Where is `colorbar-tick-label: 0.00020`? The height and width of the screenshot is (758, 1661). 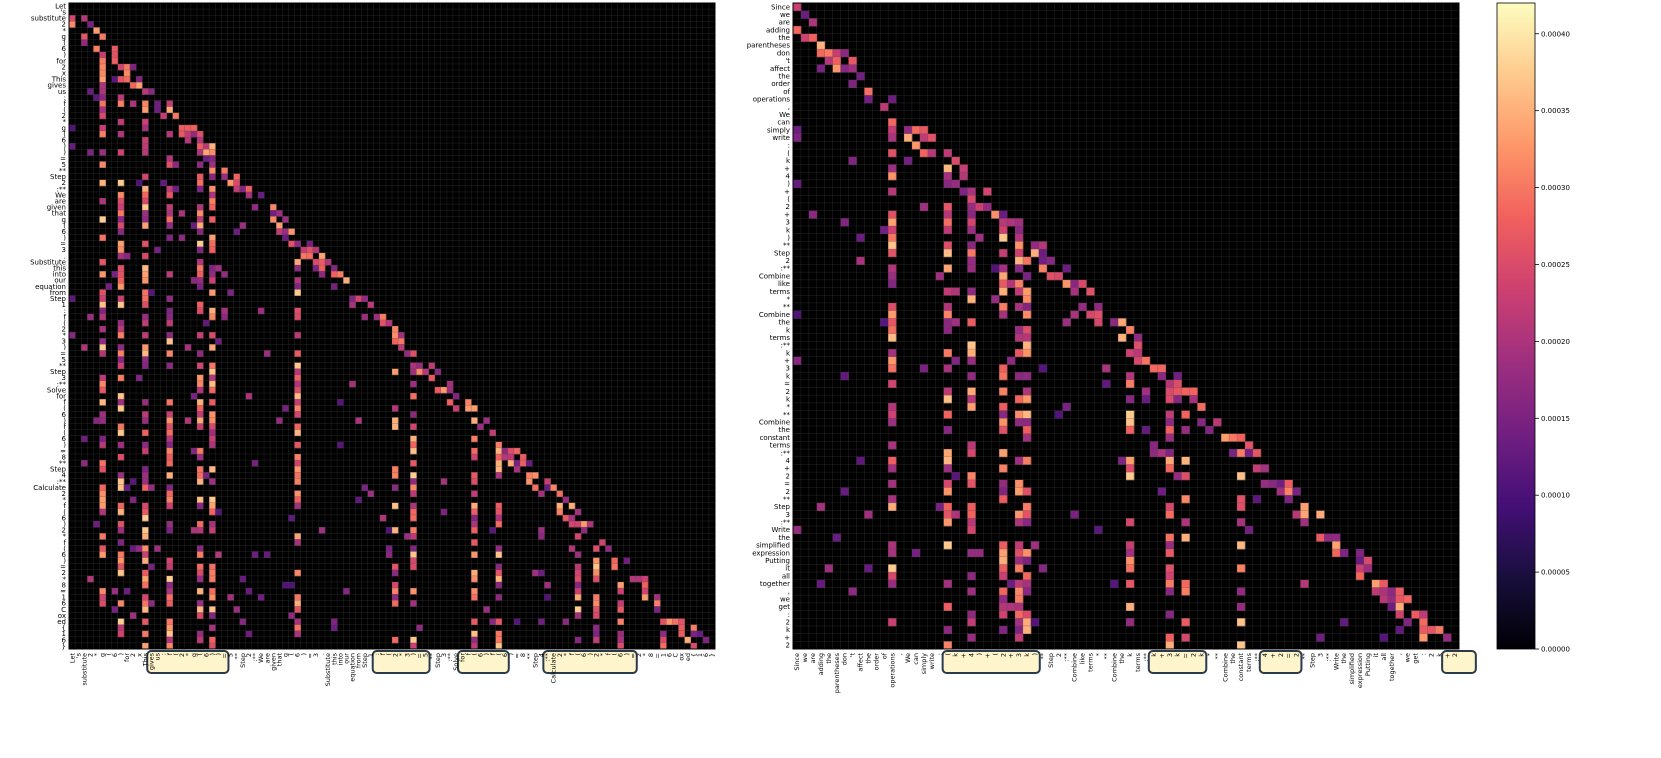 colorbar-tick-label: 0.00020 is located at coordinates (1555, 342).